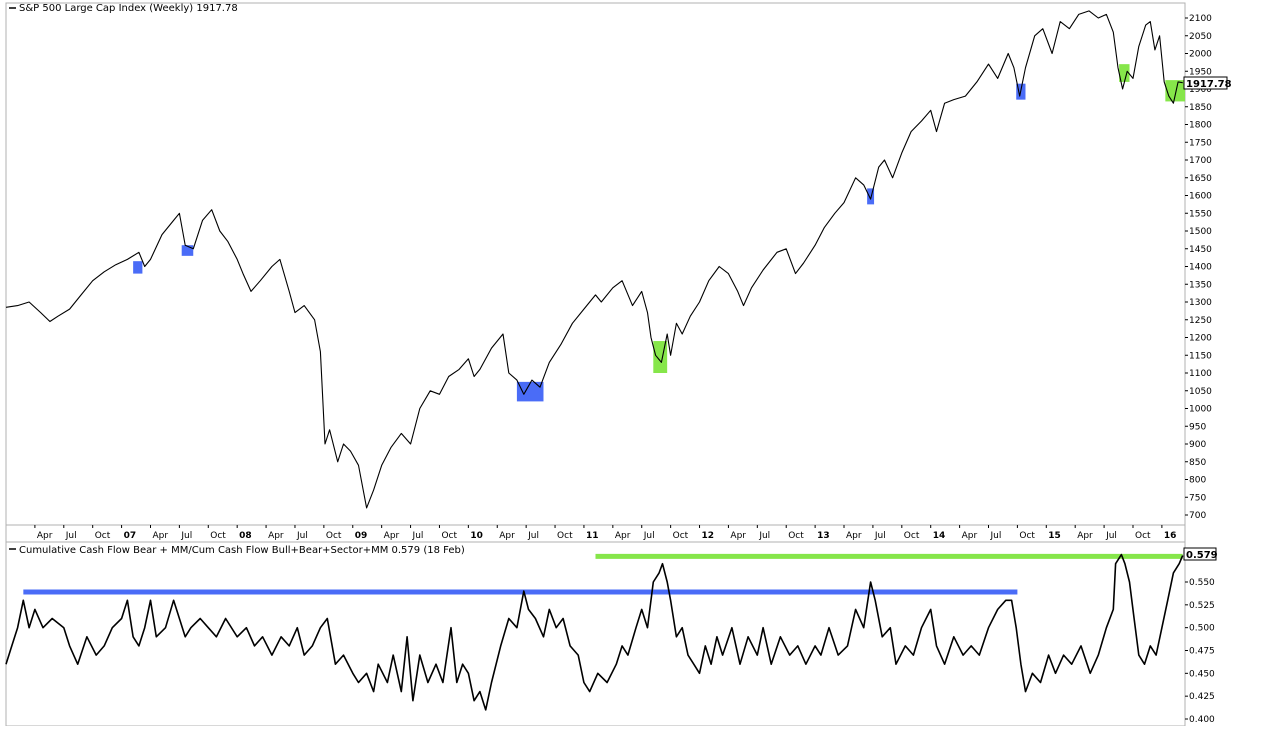 The image size is (1268, 730). I want to click on price-y-tick-label: 1650, so click(1200, 179).